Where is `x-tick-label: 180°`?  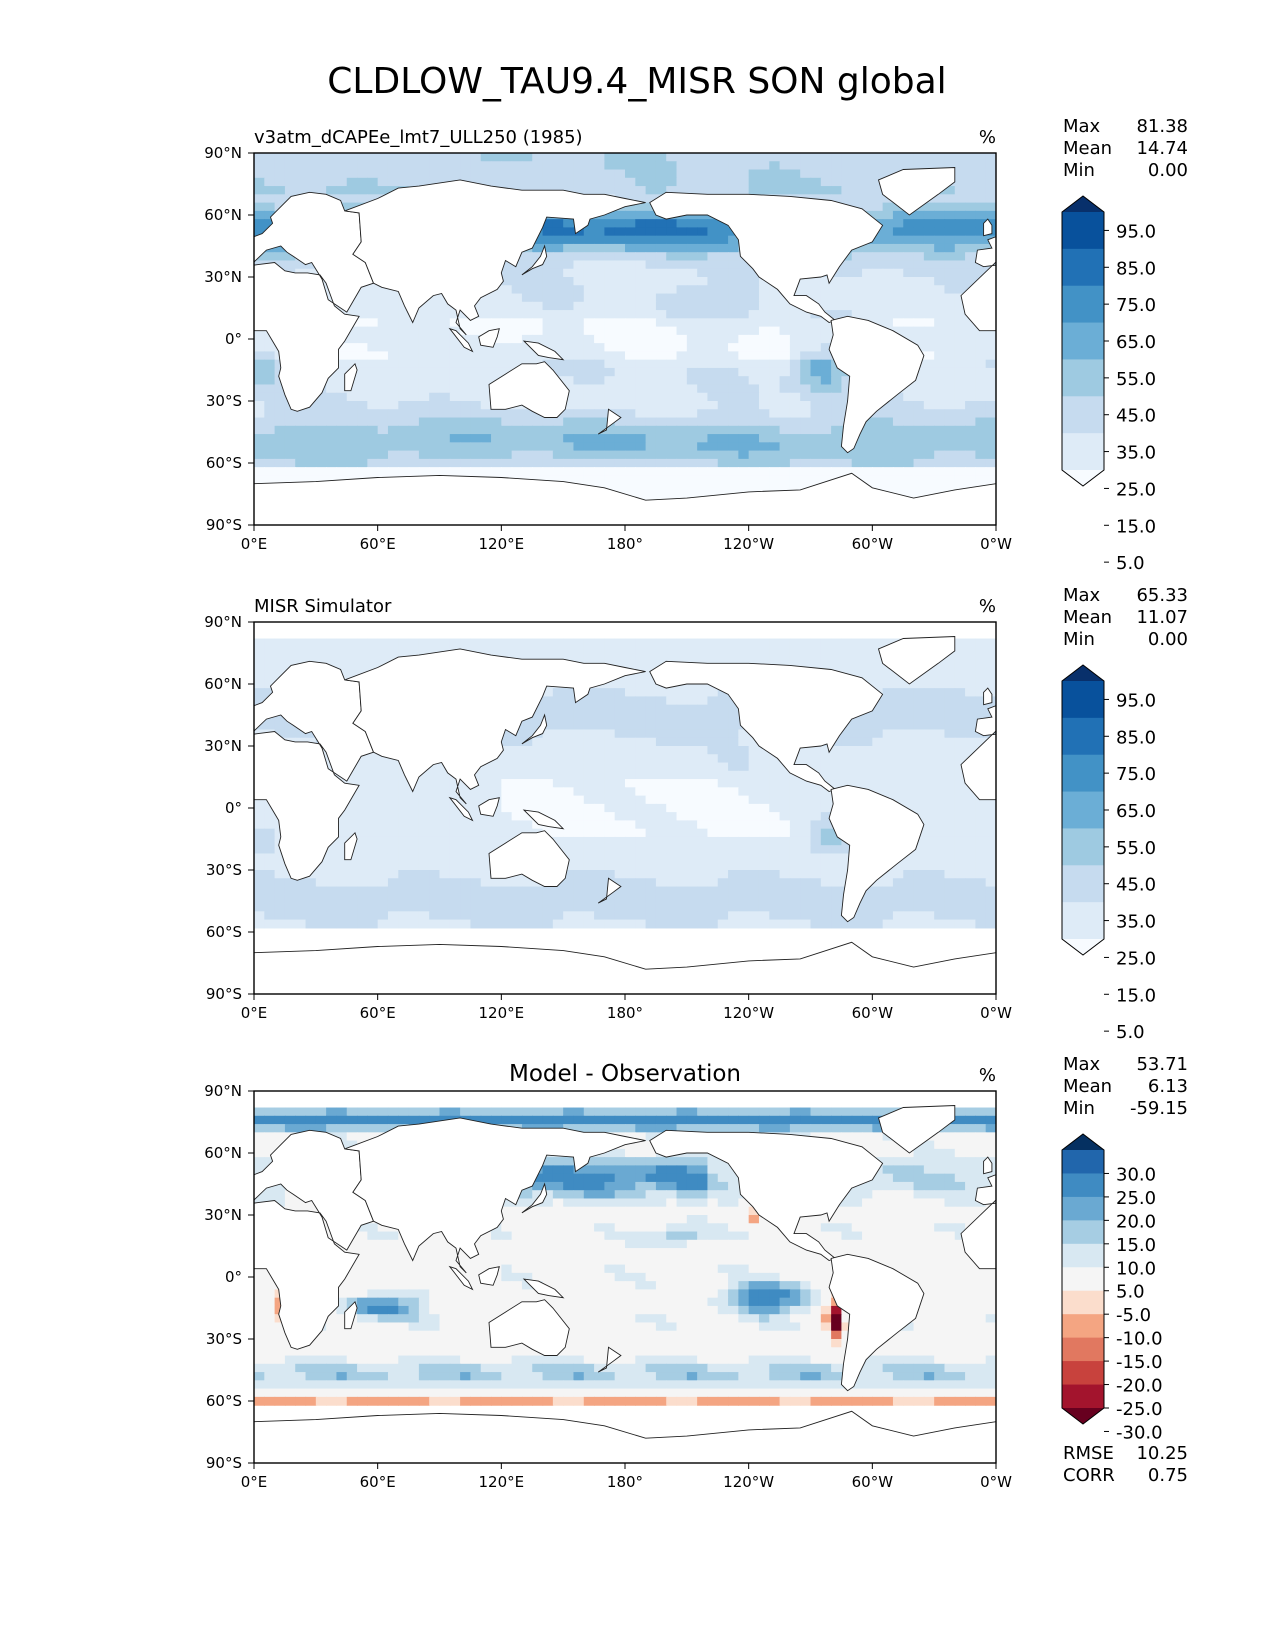 x-tick-label: 180° is located at coordinates (625, 544).